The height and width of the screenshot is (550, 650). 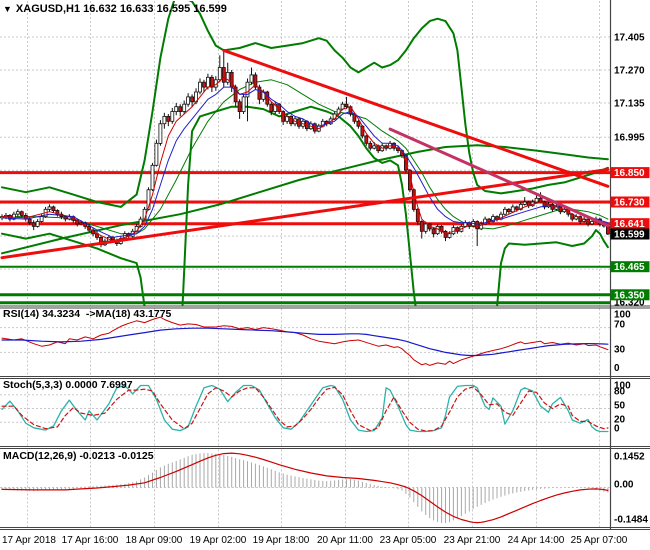 I want to click on stoch-axis-label: 50, so click(x=620, y=406).